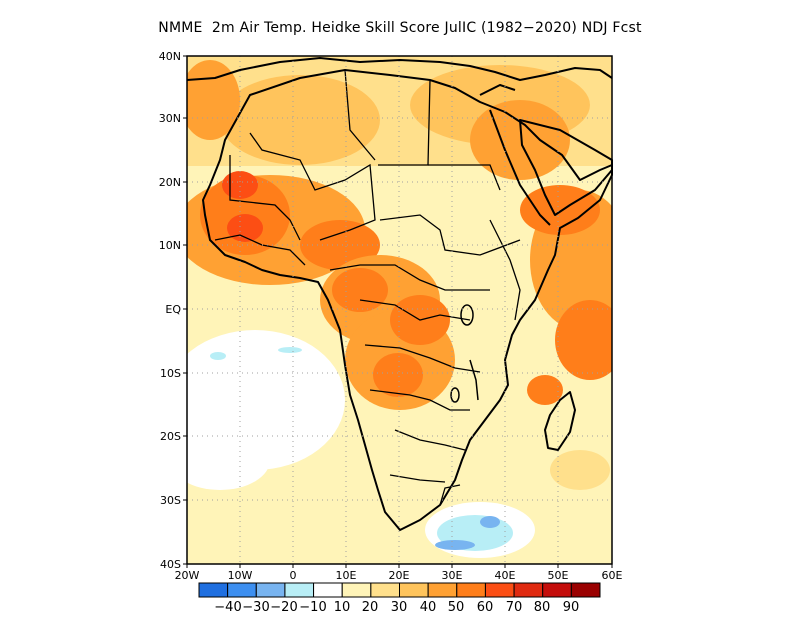 The height and width of the screenshot is (618, 800). Describe the element at coordinates (485, 607) in the screenshot. I see `colorbar-label: 60` at that location.